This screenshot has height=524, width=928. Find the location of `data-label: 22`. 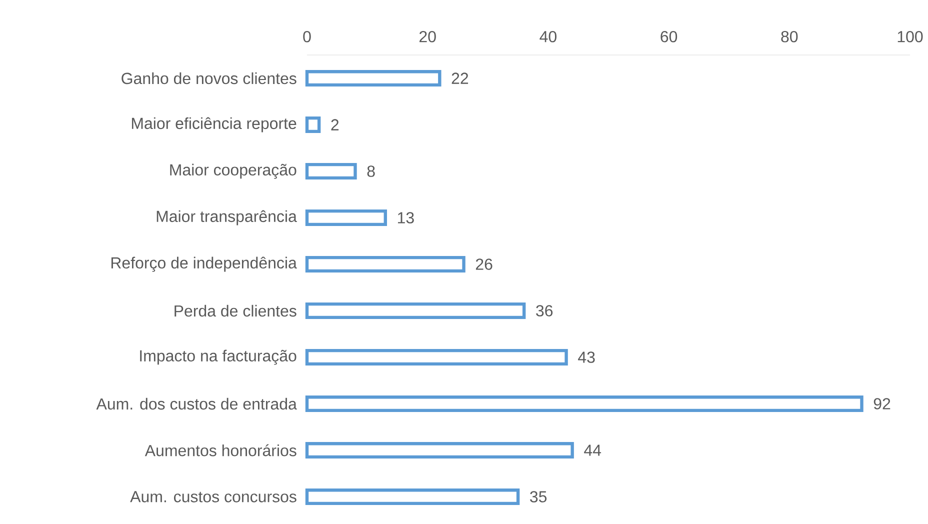

data-label: 22 is located at coordinates (460, 78).